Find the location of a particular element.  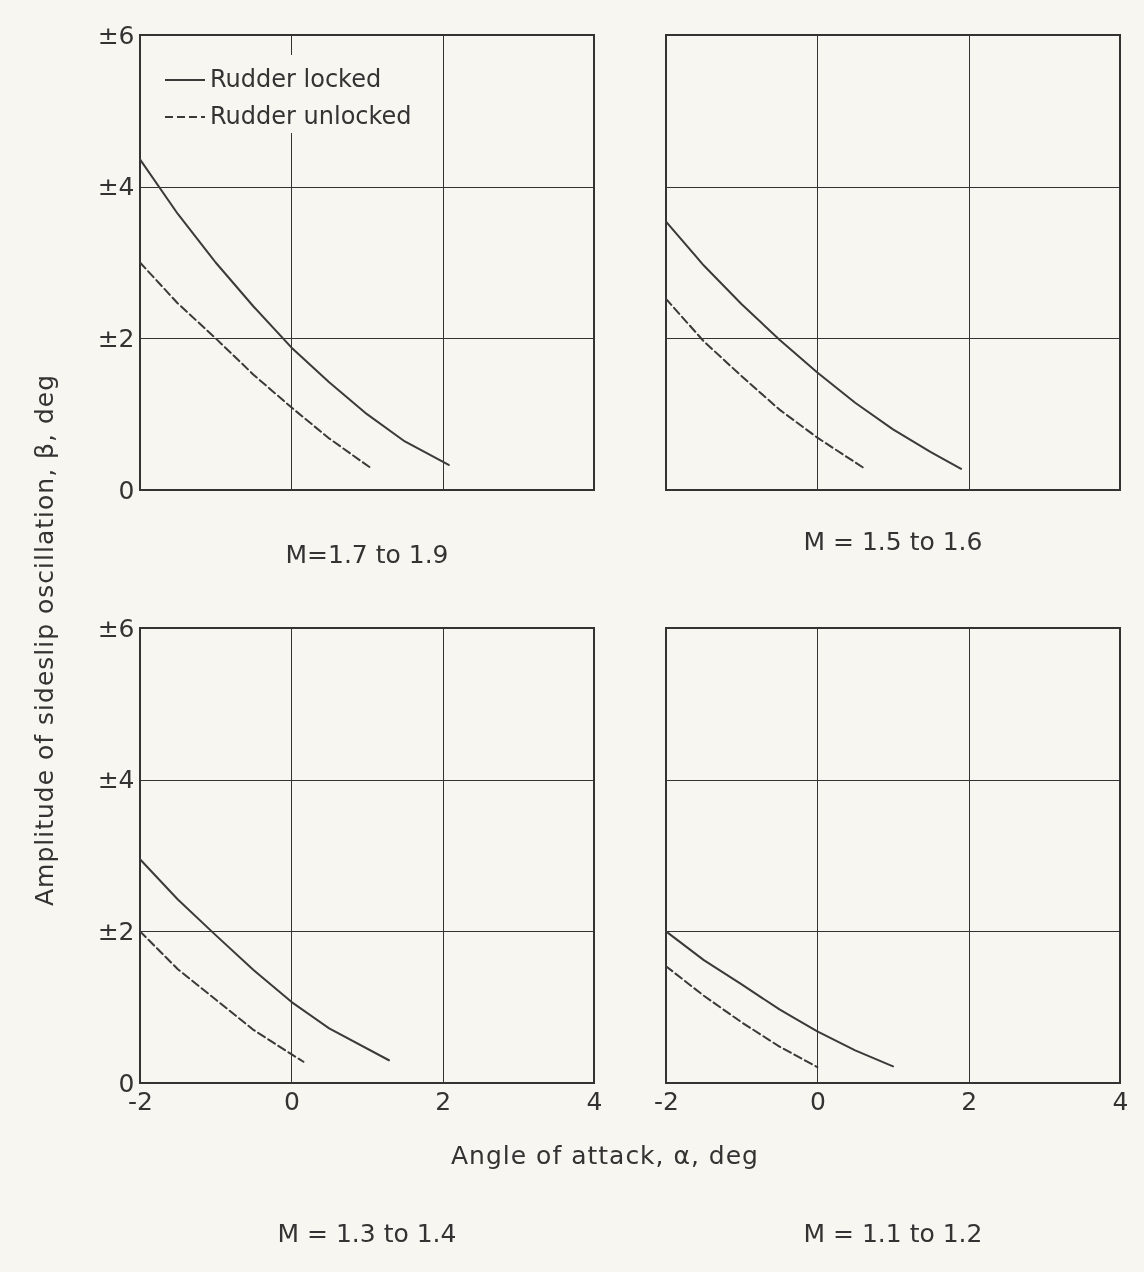

y-tick-label: 0 is located at coordinates (126, 490).